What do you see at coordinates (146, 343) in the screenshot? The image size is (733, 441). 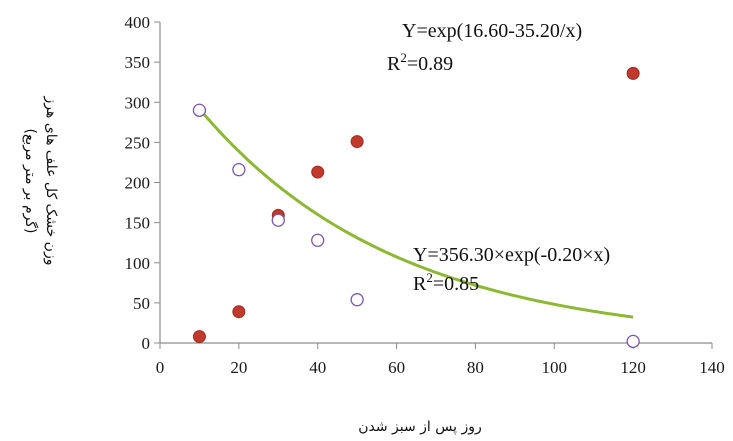 I see `y-tick-label: 0` at bounding box center [146, 343].